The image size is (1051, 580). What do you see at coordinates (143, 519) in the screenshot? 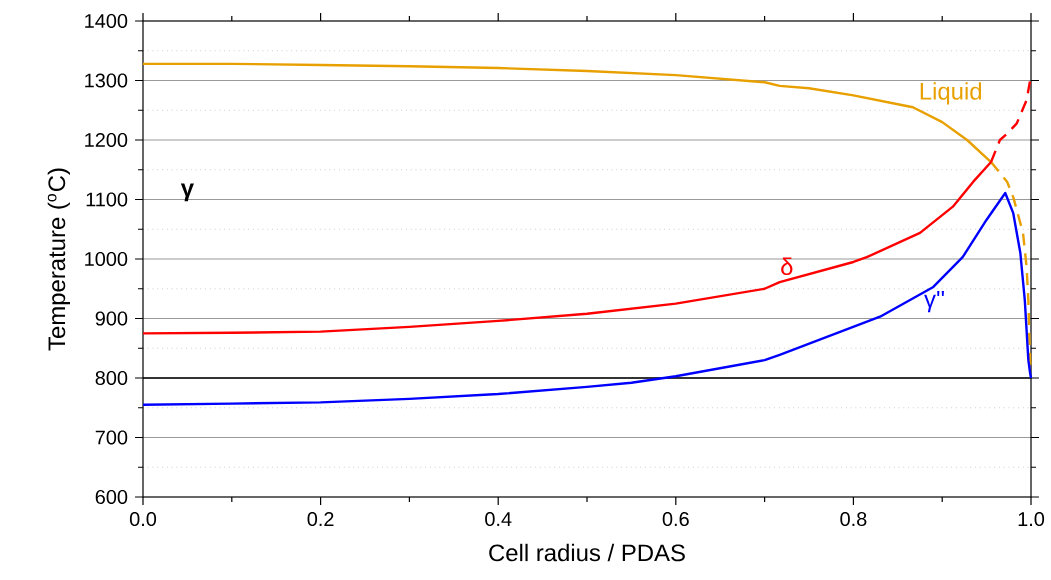
I see `x-tick-label: 0.0` at bounding box center [143, 519].